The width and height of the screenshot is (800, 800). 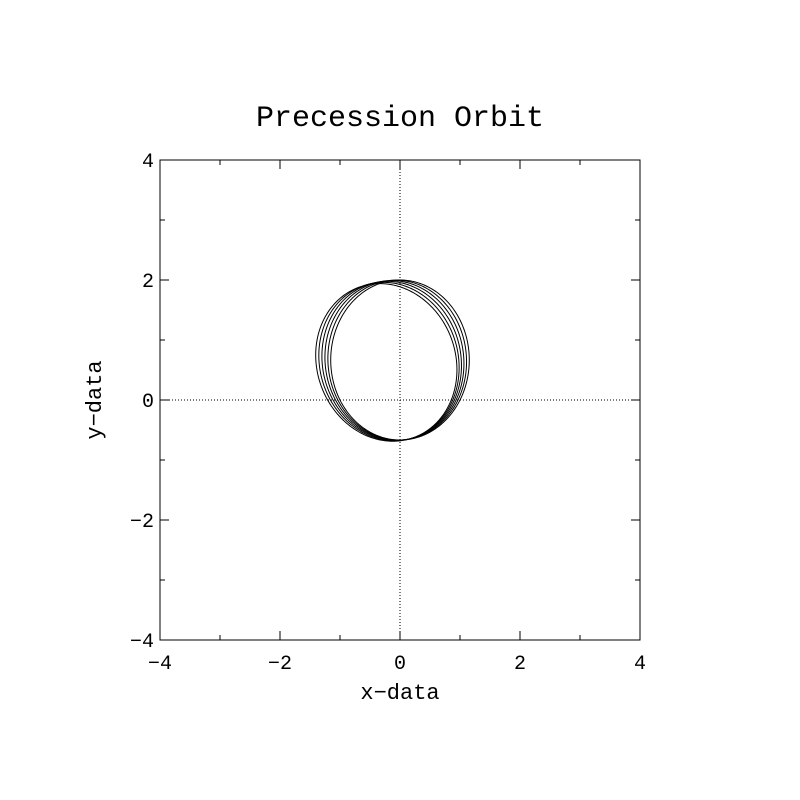 What do you see at coordinates (148, 282) in the screenshot?
I see `y-tick-label: 2` at bounding box center [148, 282].